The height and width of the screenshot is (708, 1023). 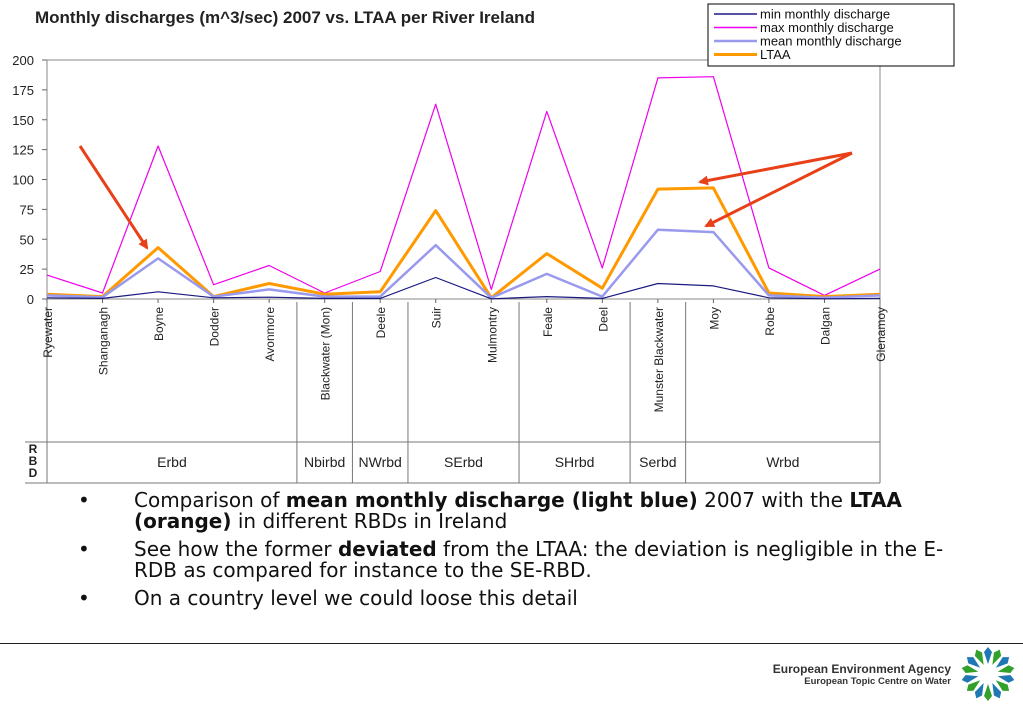 What do you see at coordinates (27, 239) in the screenshot?
I see `y-tick-label: 50` at bounding box center [27, 239].